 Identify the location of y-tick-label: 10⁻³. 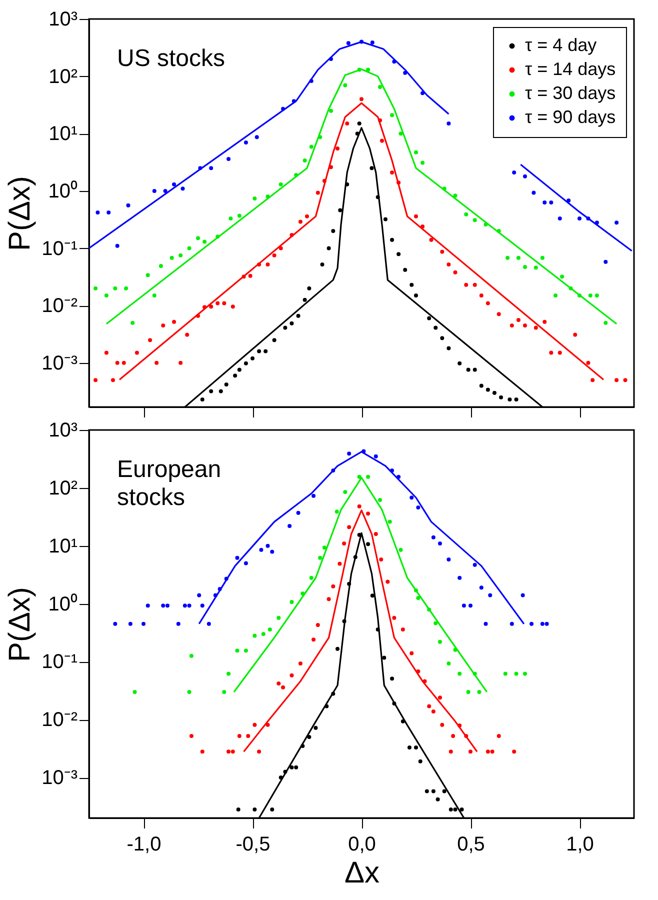
(60, 778).